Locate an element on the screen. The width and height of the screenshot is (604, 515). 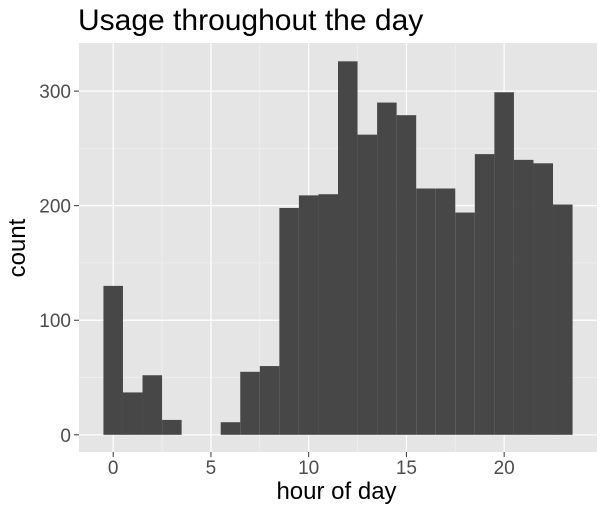
x-tick-label: 0 is located at coordinates (113, 468).